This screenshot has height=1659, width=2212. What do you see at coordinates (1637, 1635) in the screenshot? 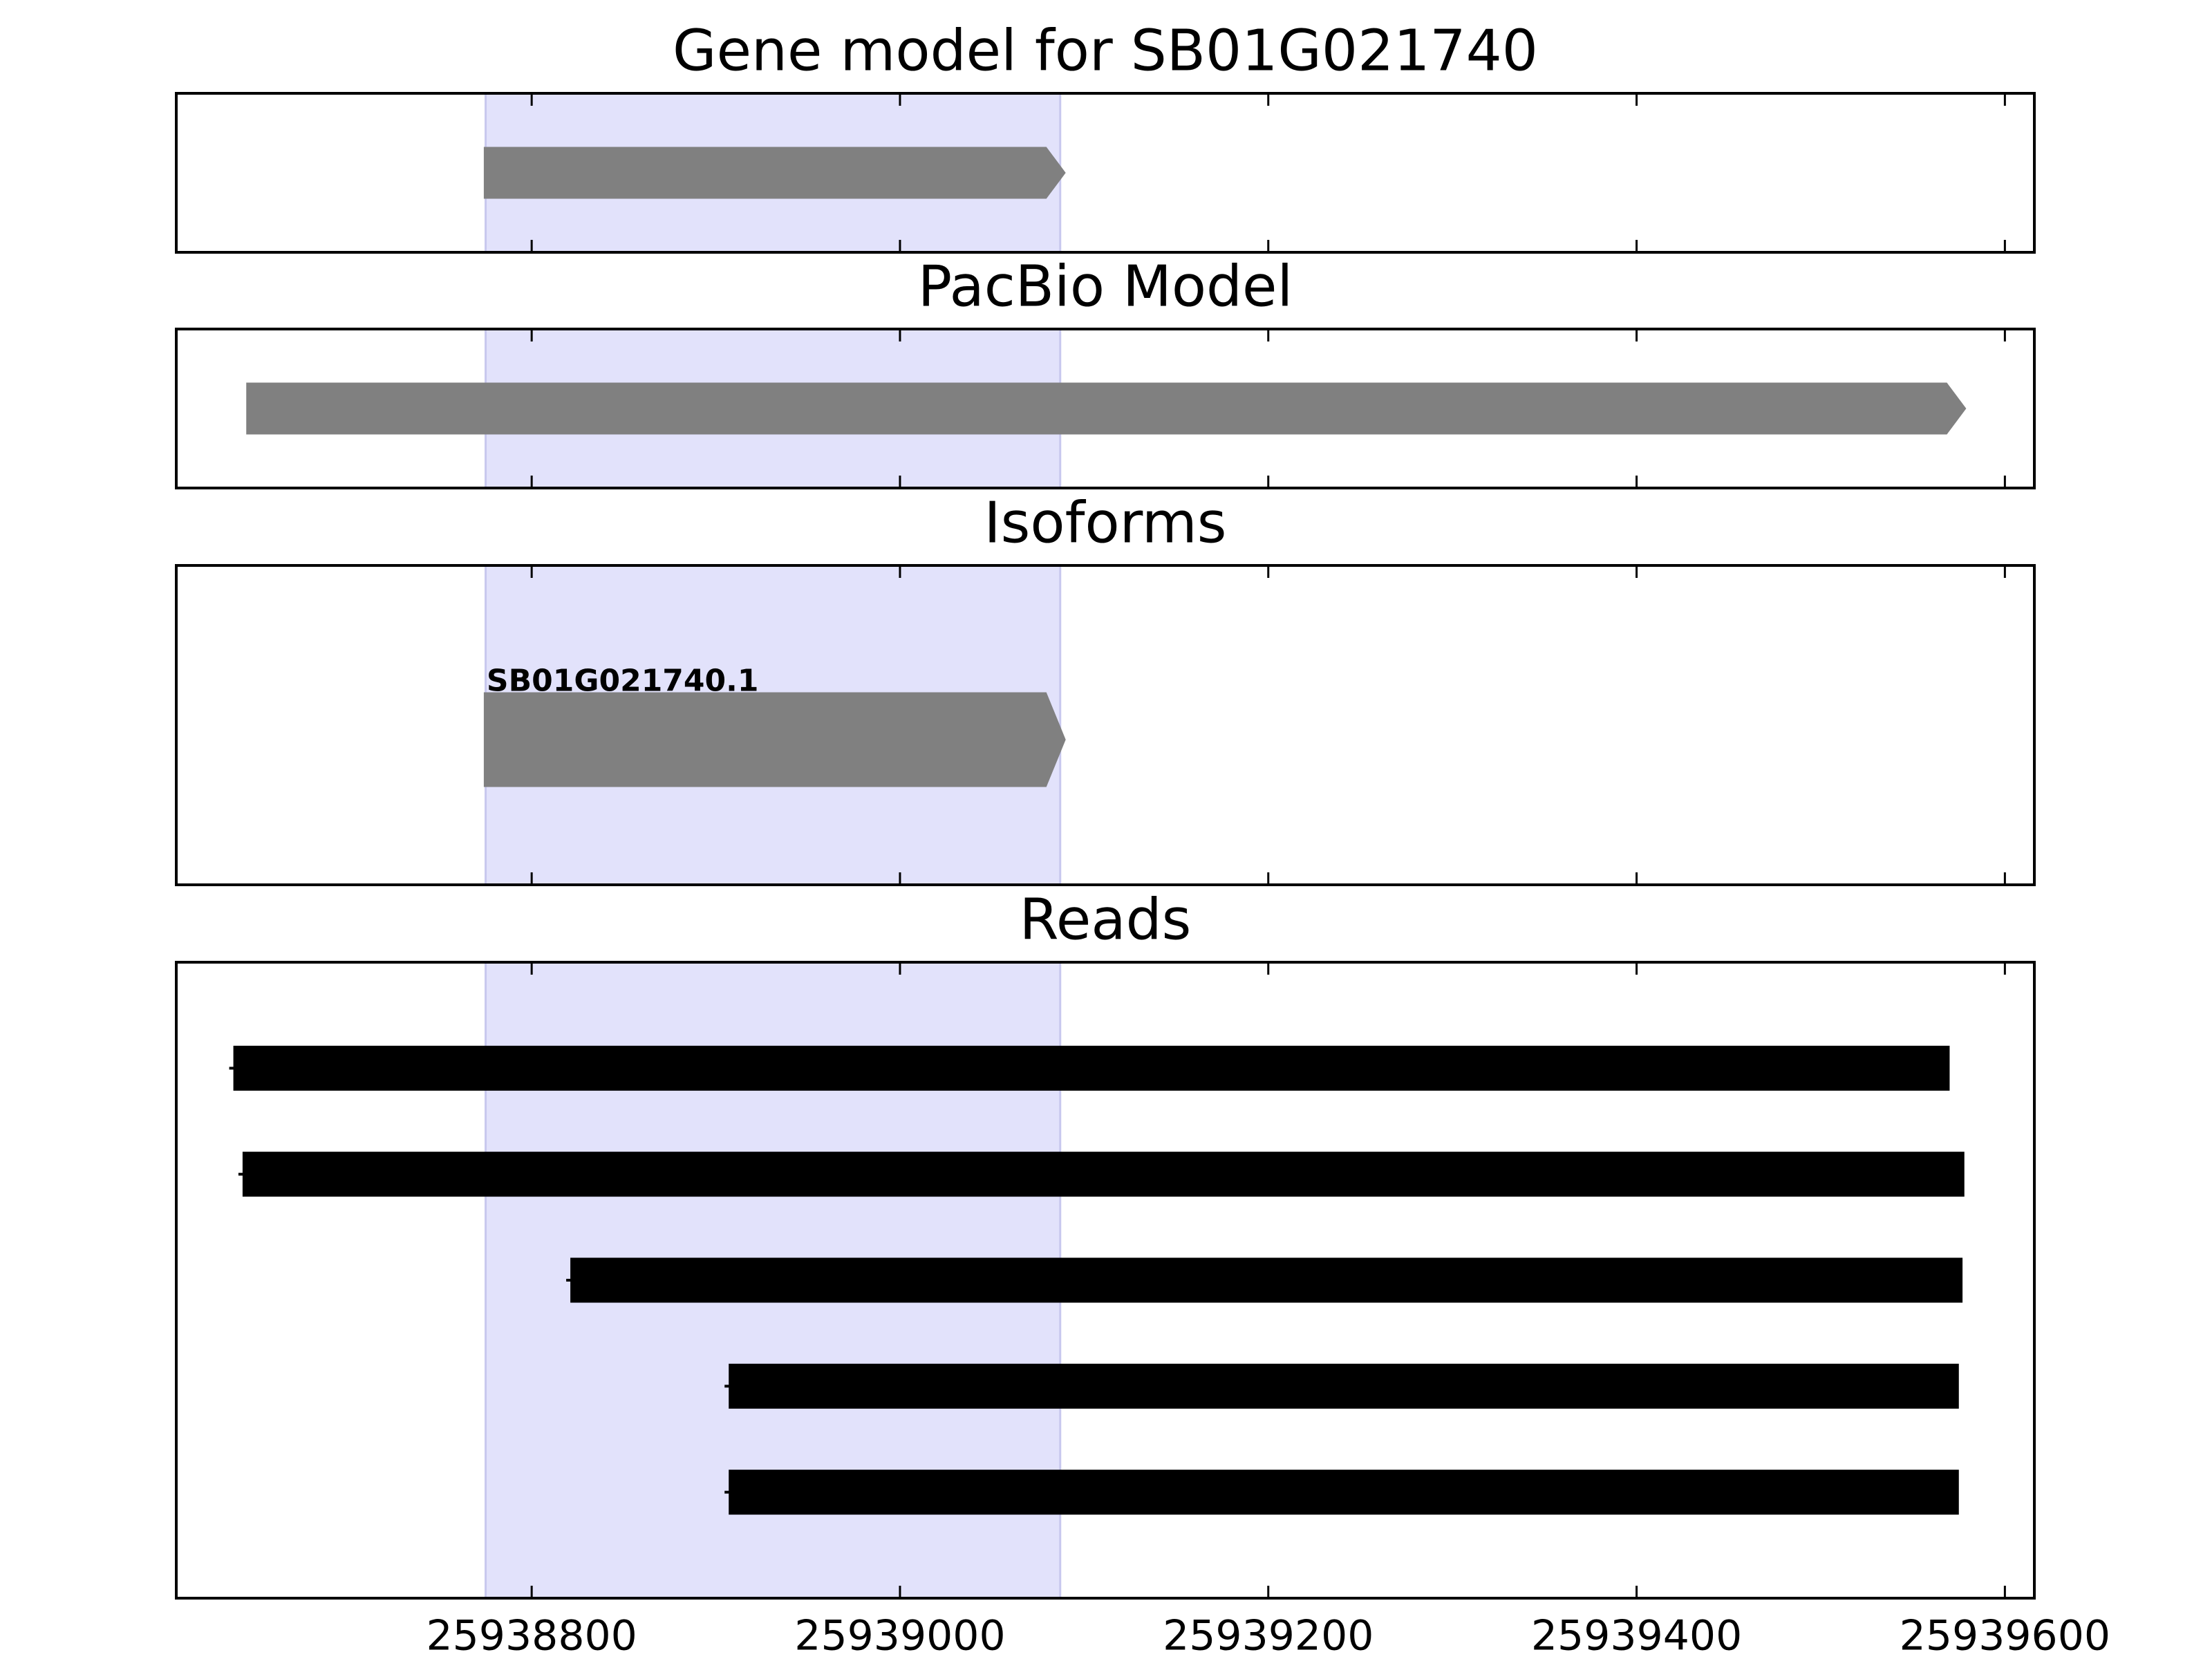
I see `x-tick-label: 25939400` at bounding box center [1637, 1635].